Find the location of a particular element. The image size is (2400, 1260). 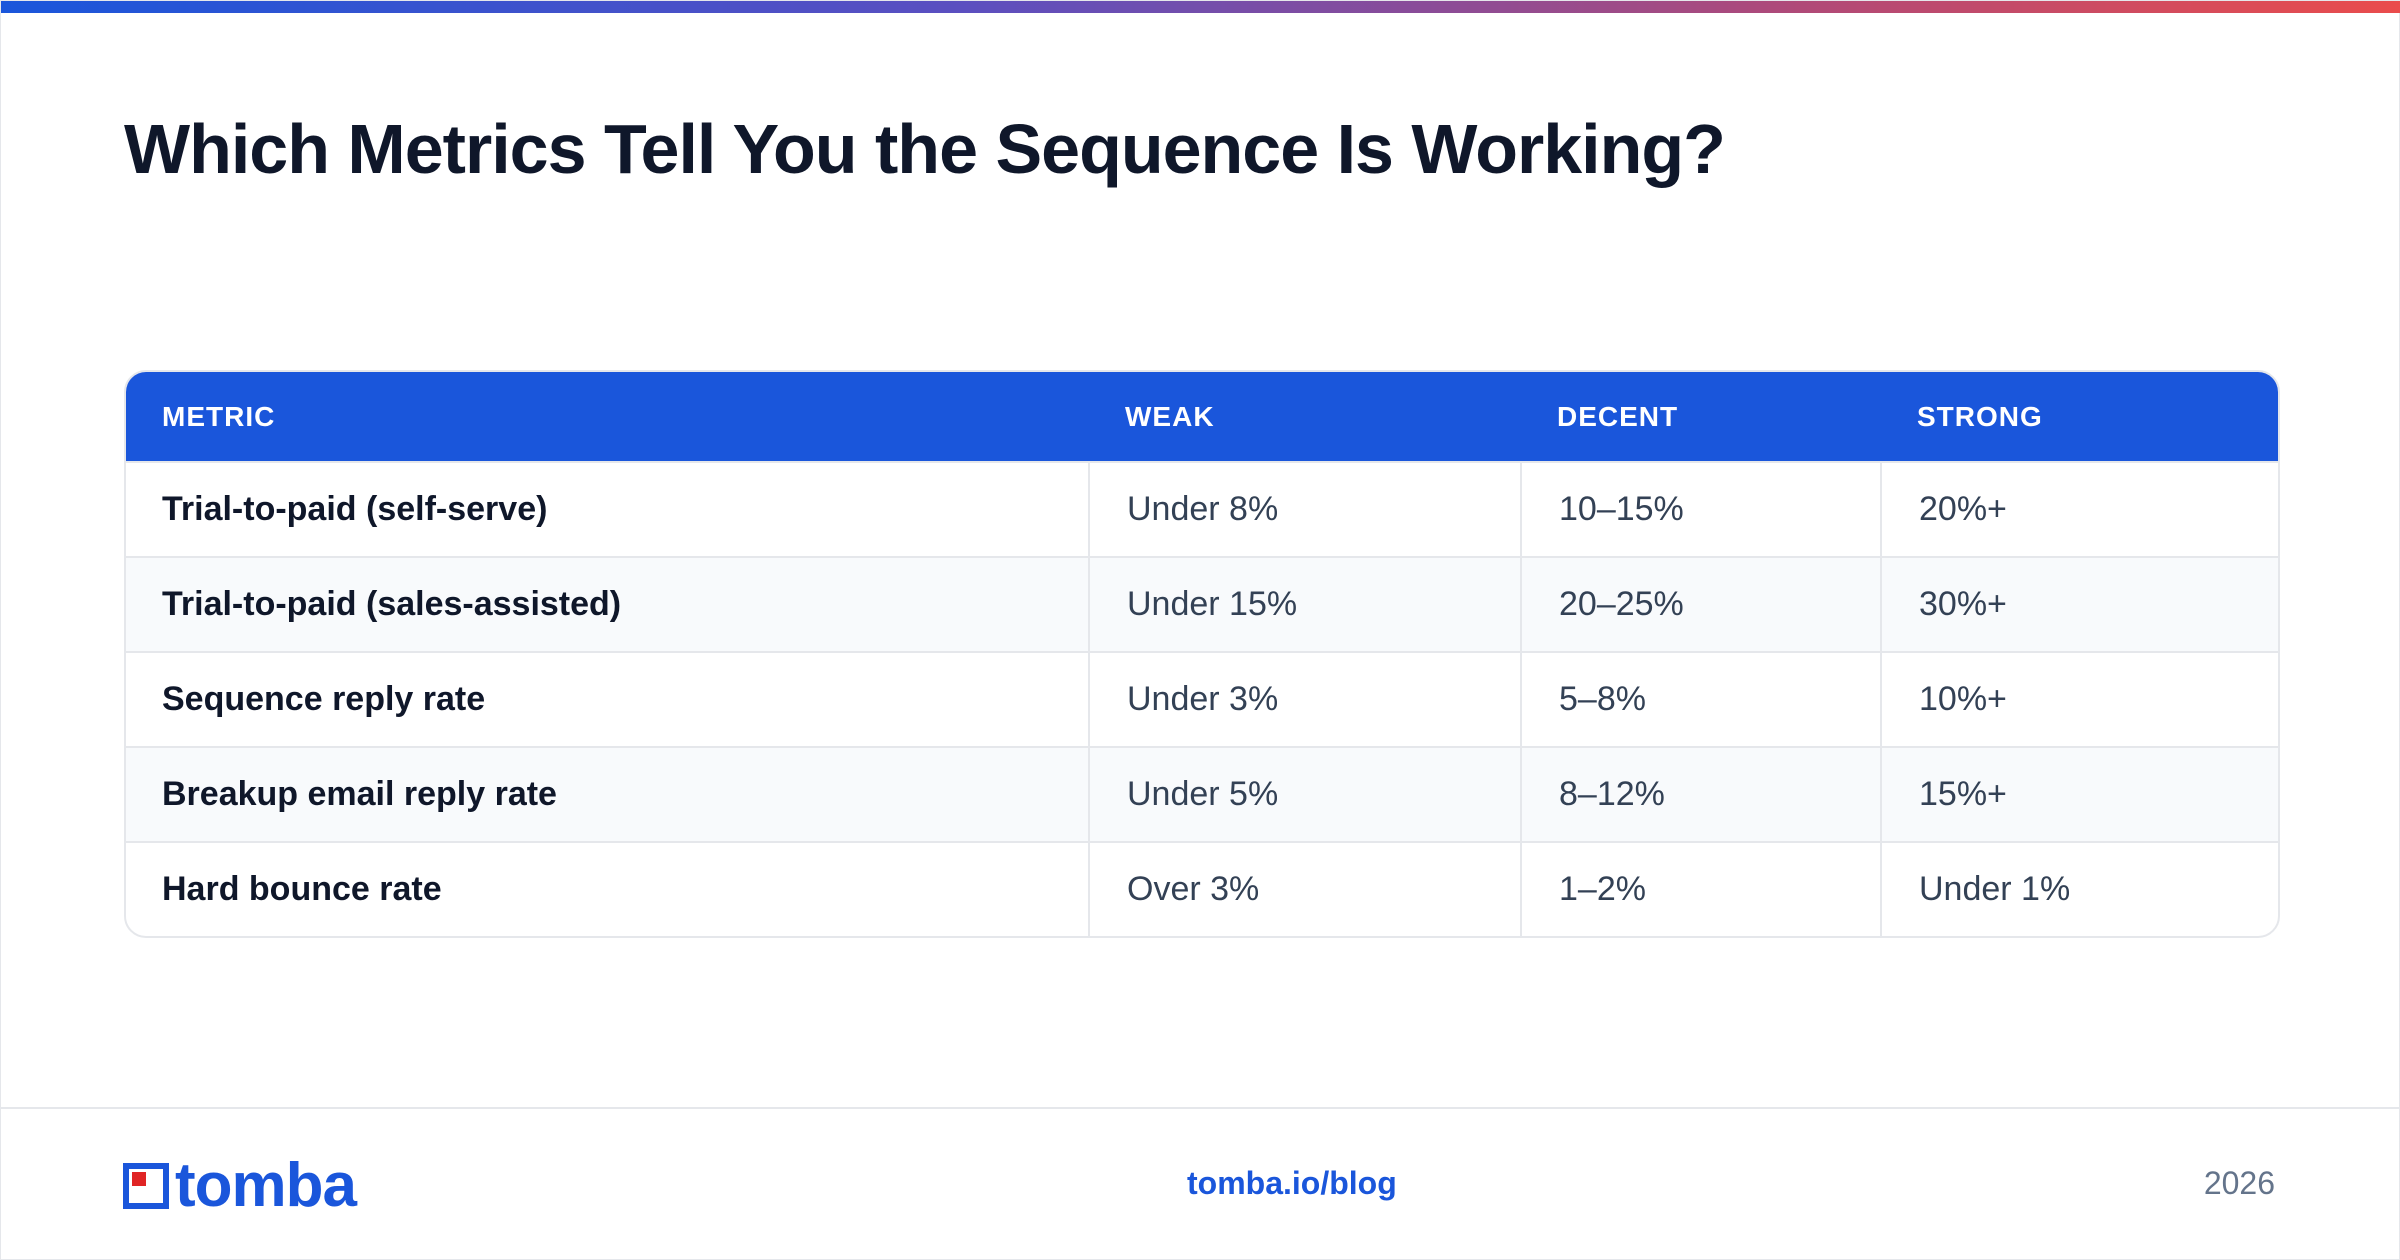

footer-divider is located at coordinates (1200, 1108).